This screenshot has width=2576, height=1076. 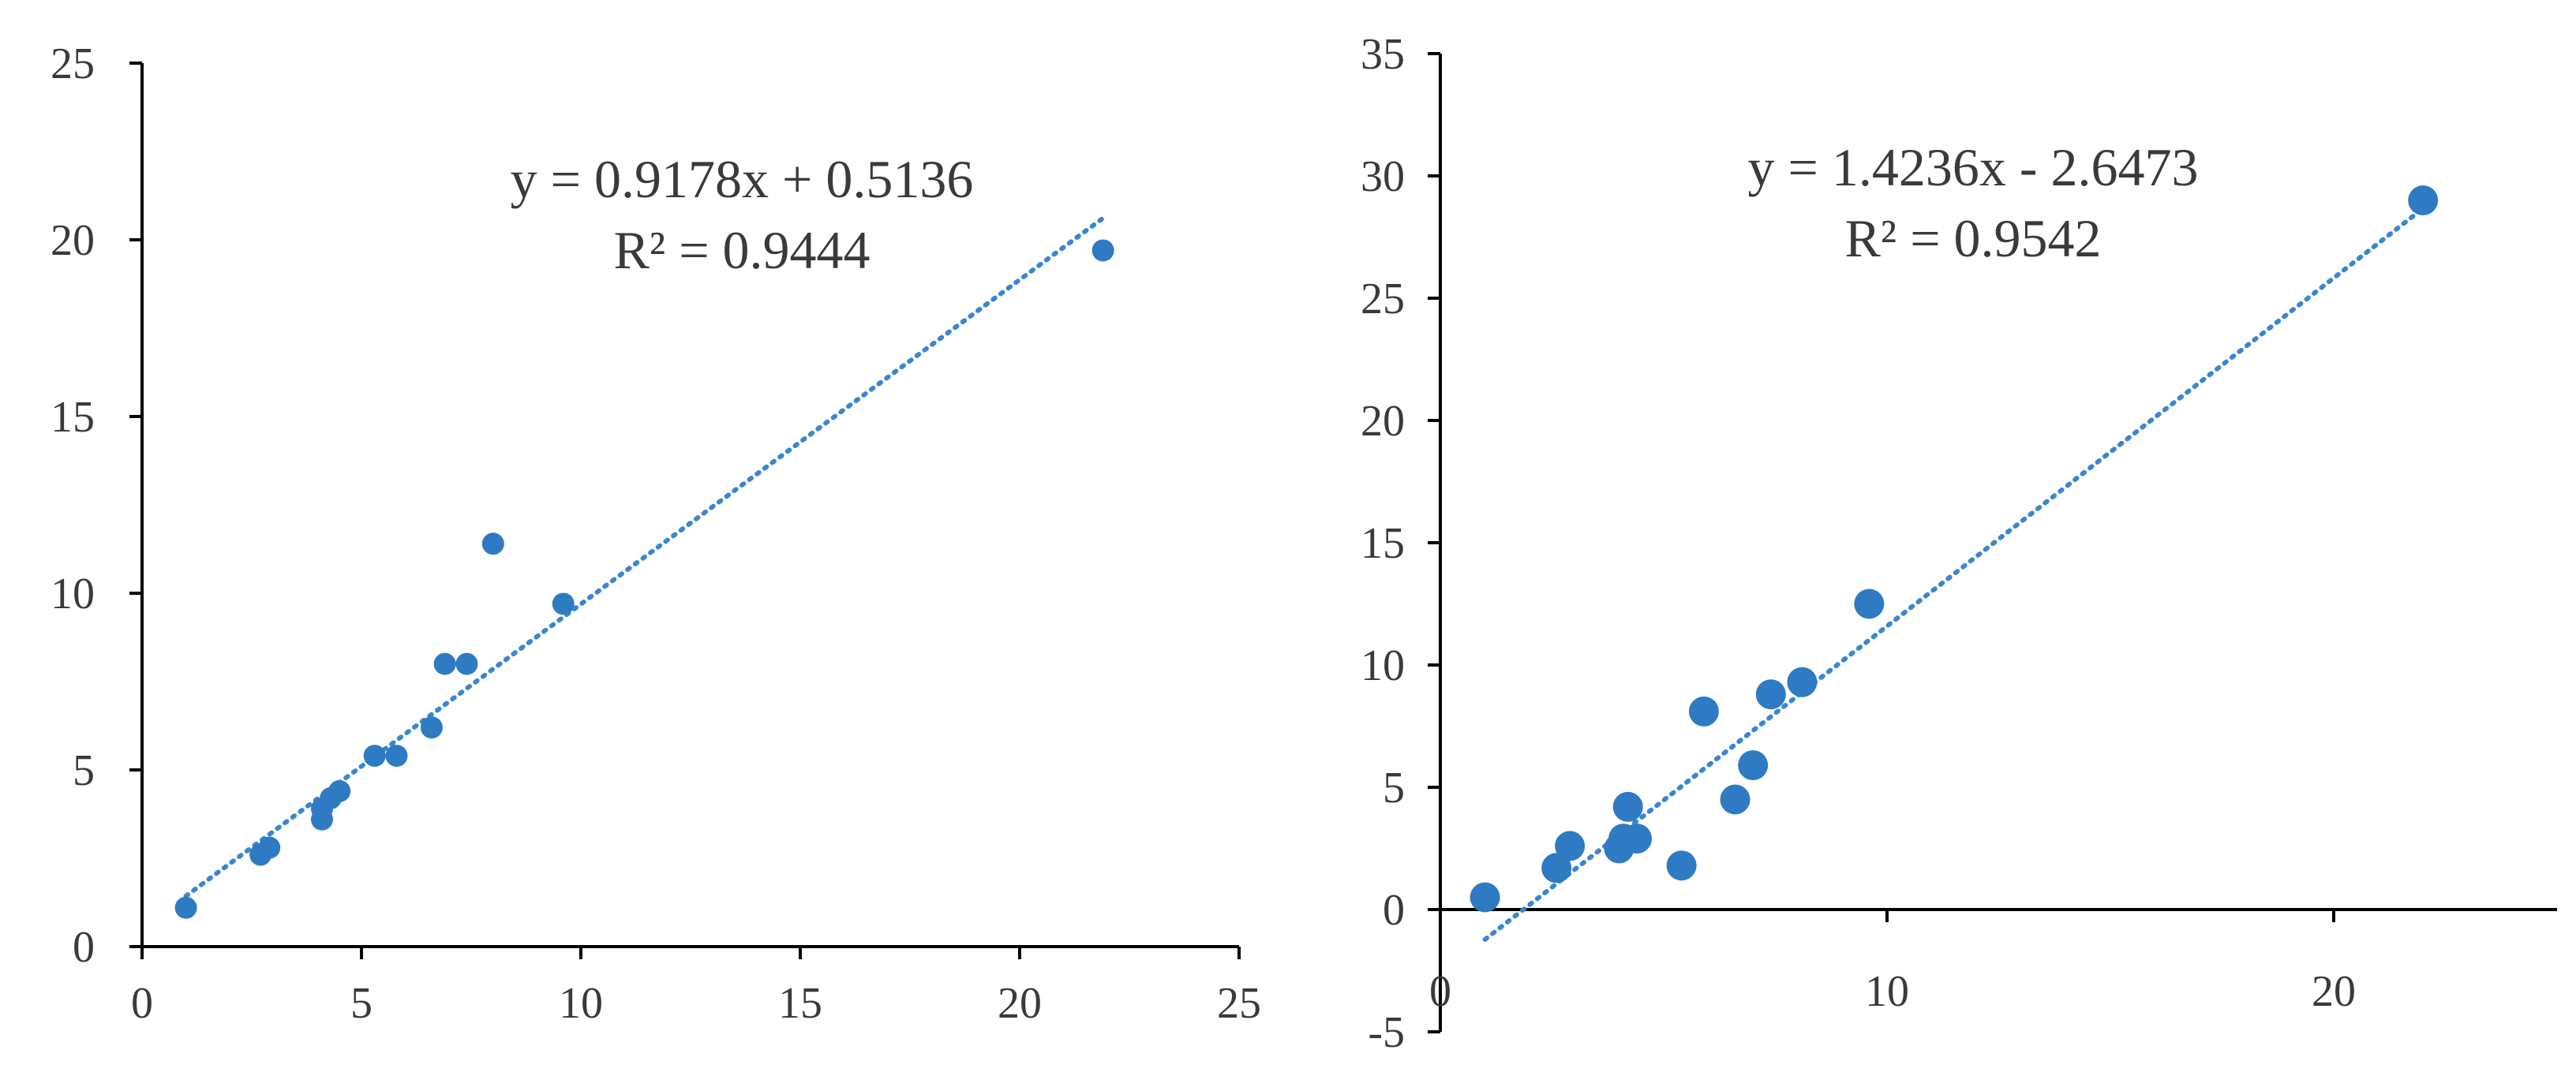 What do you see at coordinates (73, 417) in the screenshot?
I see `left-y-tick-label: 15` at bounding box center [73, 417].